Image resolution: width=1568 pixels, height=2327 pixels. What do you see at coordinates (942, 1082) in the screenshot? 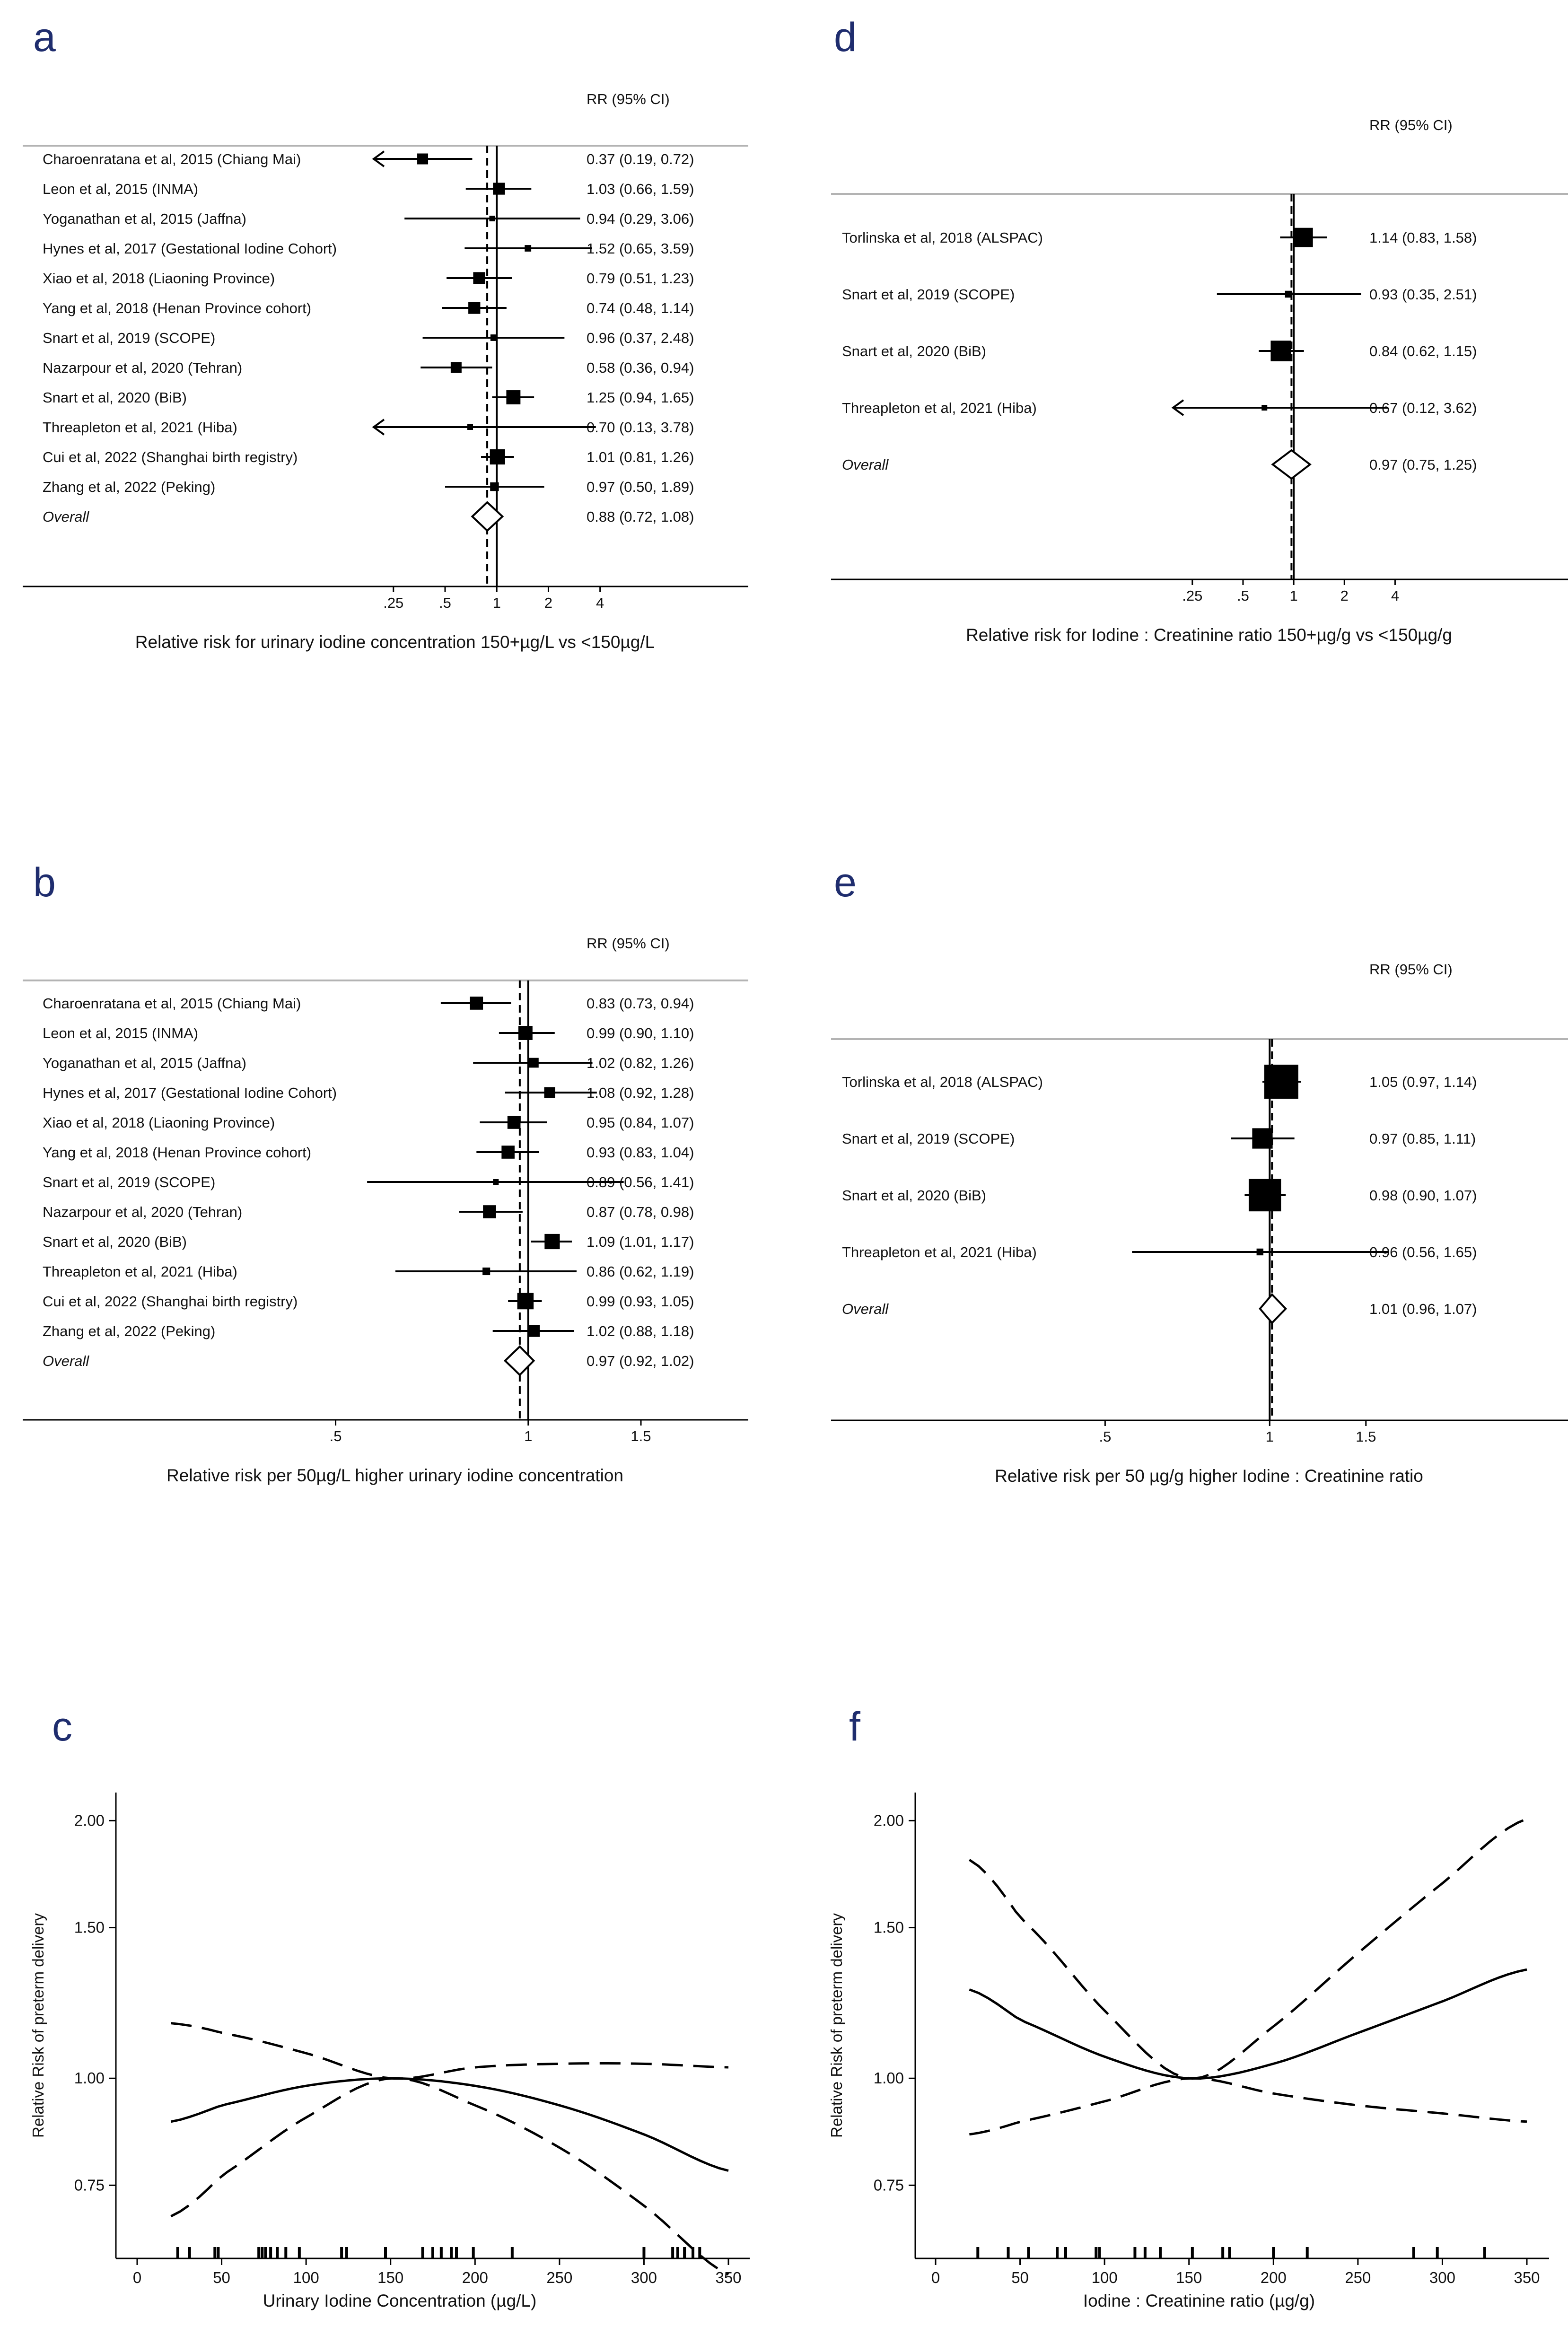
I see `study-label-e: Torlinska et al, 2018 (ALSPAC)` at bounding box center [942, 1082].